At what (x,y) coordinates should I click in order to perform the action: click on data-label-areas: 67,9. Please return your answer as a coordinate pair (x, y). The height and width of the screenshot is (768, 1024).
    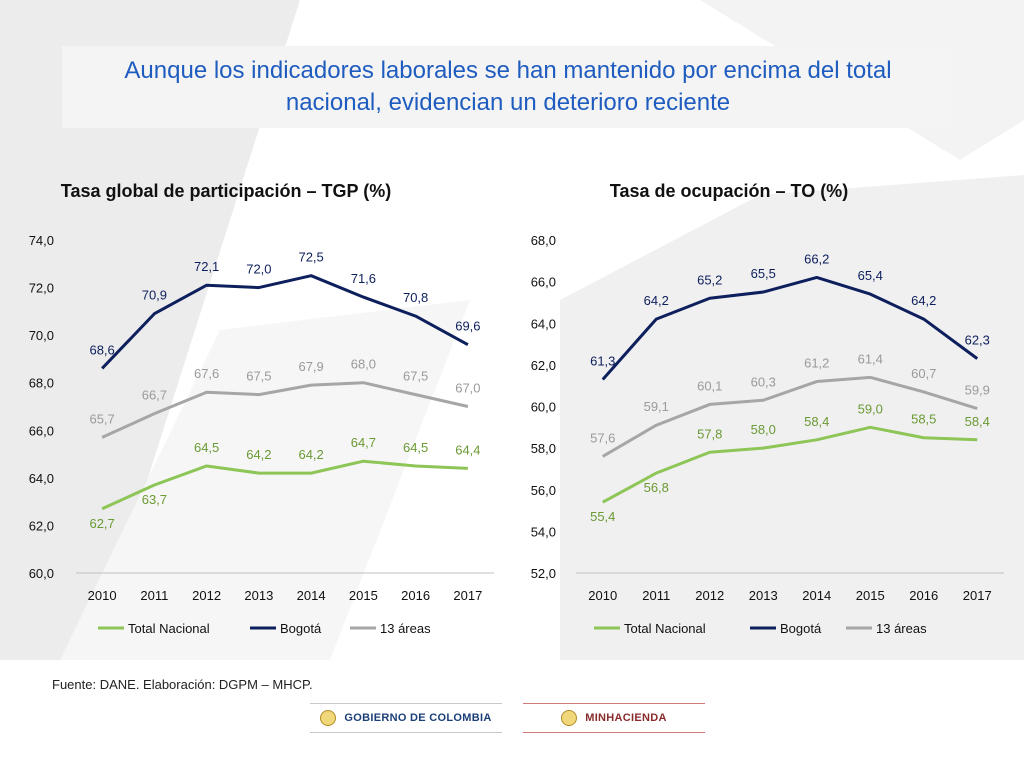
    Looking at the image, I should click on (310, 366).